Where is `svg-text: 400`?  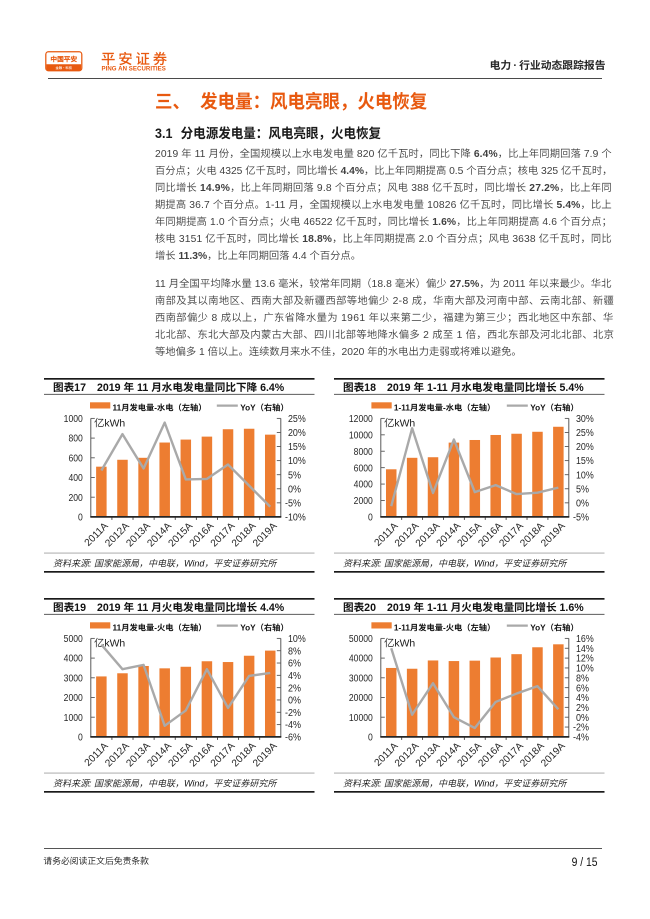 svg-text: 400 is located at coordinates (75, 478).